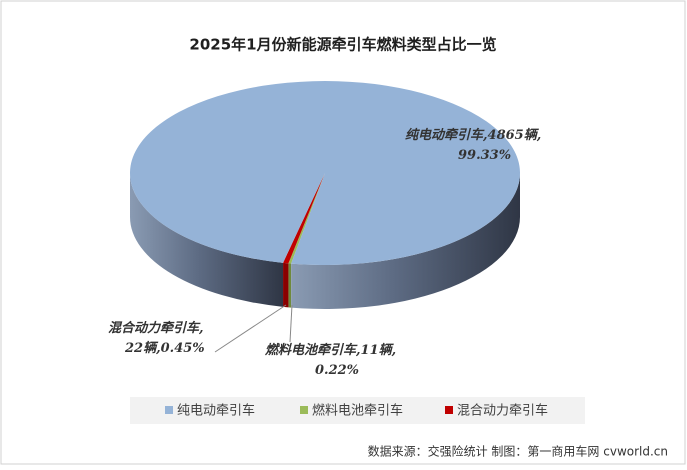  I want to click on percent-label: 0.22%, so click(337, 370).